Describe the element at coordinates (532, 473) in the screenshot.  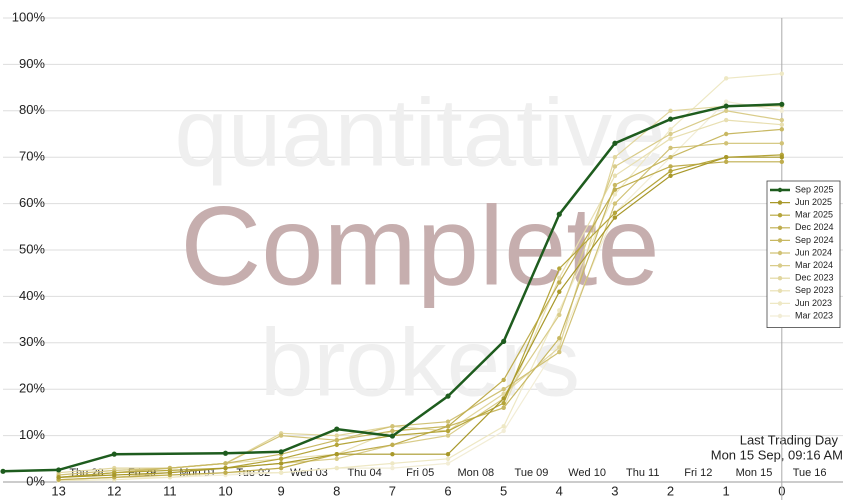
I see `date-tick-label: Tue 09` at that location.